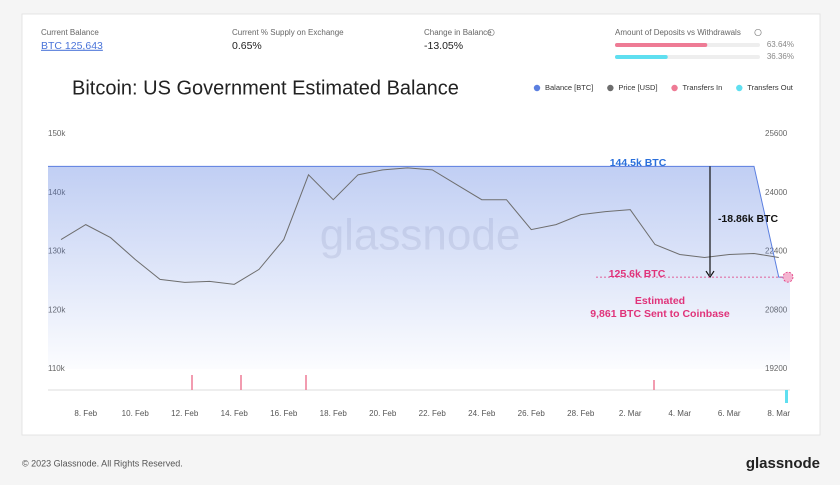 This screenshot has width=840, height=485. What do you see at coordinates (637, 87) in the screenshot?
I see `legend-label: Price [USD]` at bounding box center [637, 87].